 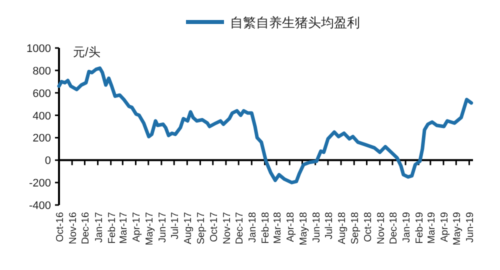 What do you see at coordinates (214, 227) in the screenshot?
I see `x-tick-label: Oct-17` at bounding box center [214, 227].